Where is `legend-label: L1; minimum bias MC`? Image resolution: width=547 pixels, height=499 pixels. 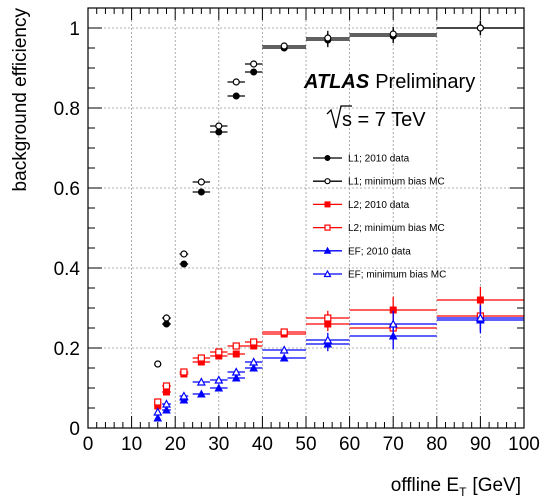 legend-label: L1; minimum bias MC is located at coordinates (396, 182).